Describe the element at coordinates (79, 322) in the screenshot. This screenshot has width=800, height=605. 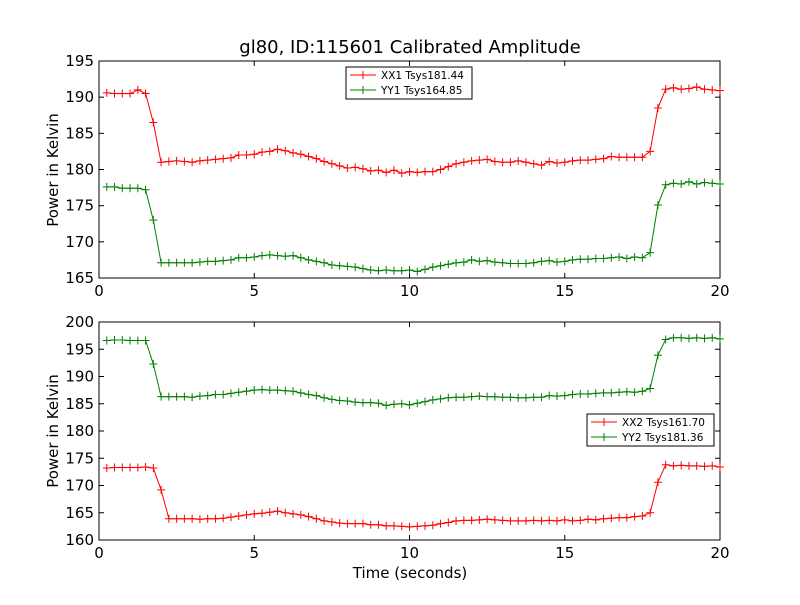
I see `bottom-y-tick-label: 200` at that location.